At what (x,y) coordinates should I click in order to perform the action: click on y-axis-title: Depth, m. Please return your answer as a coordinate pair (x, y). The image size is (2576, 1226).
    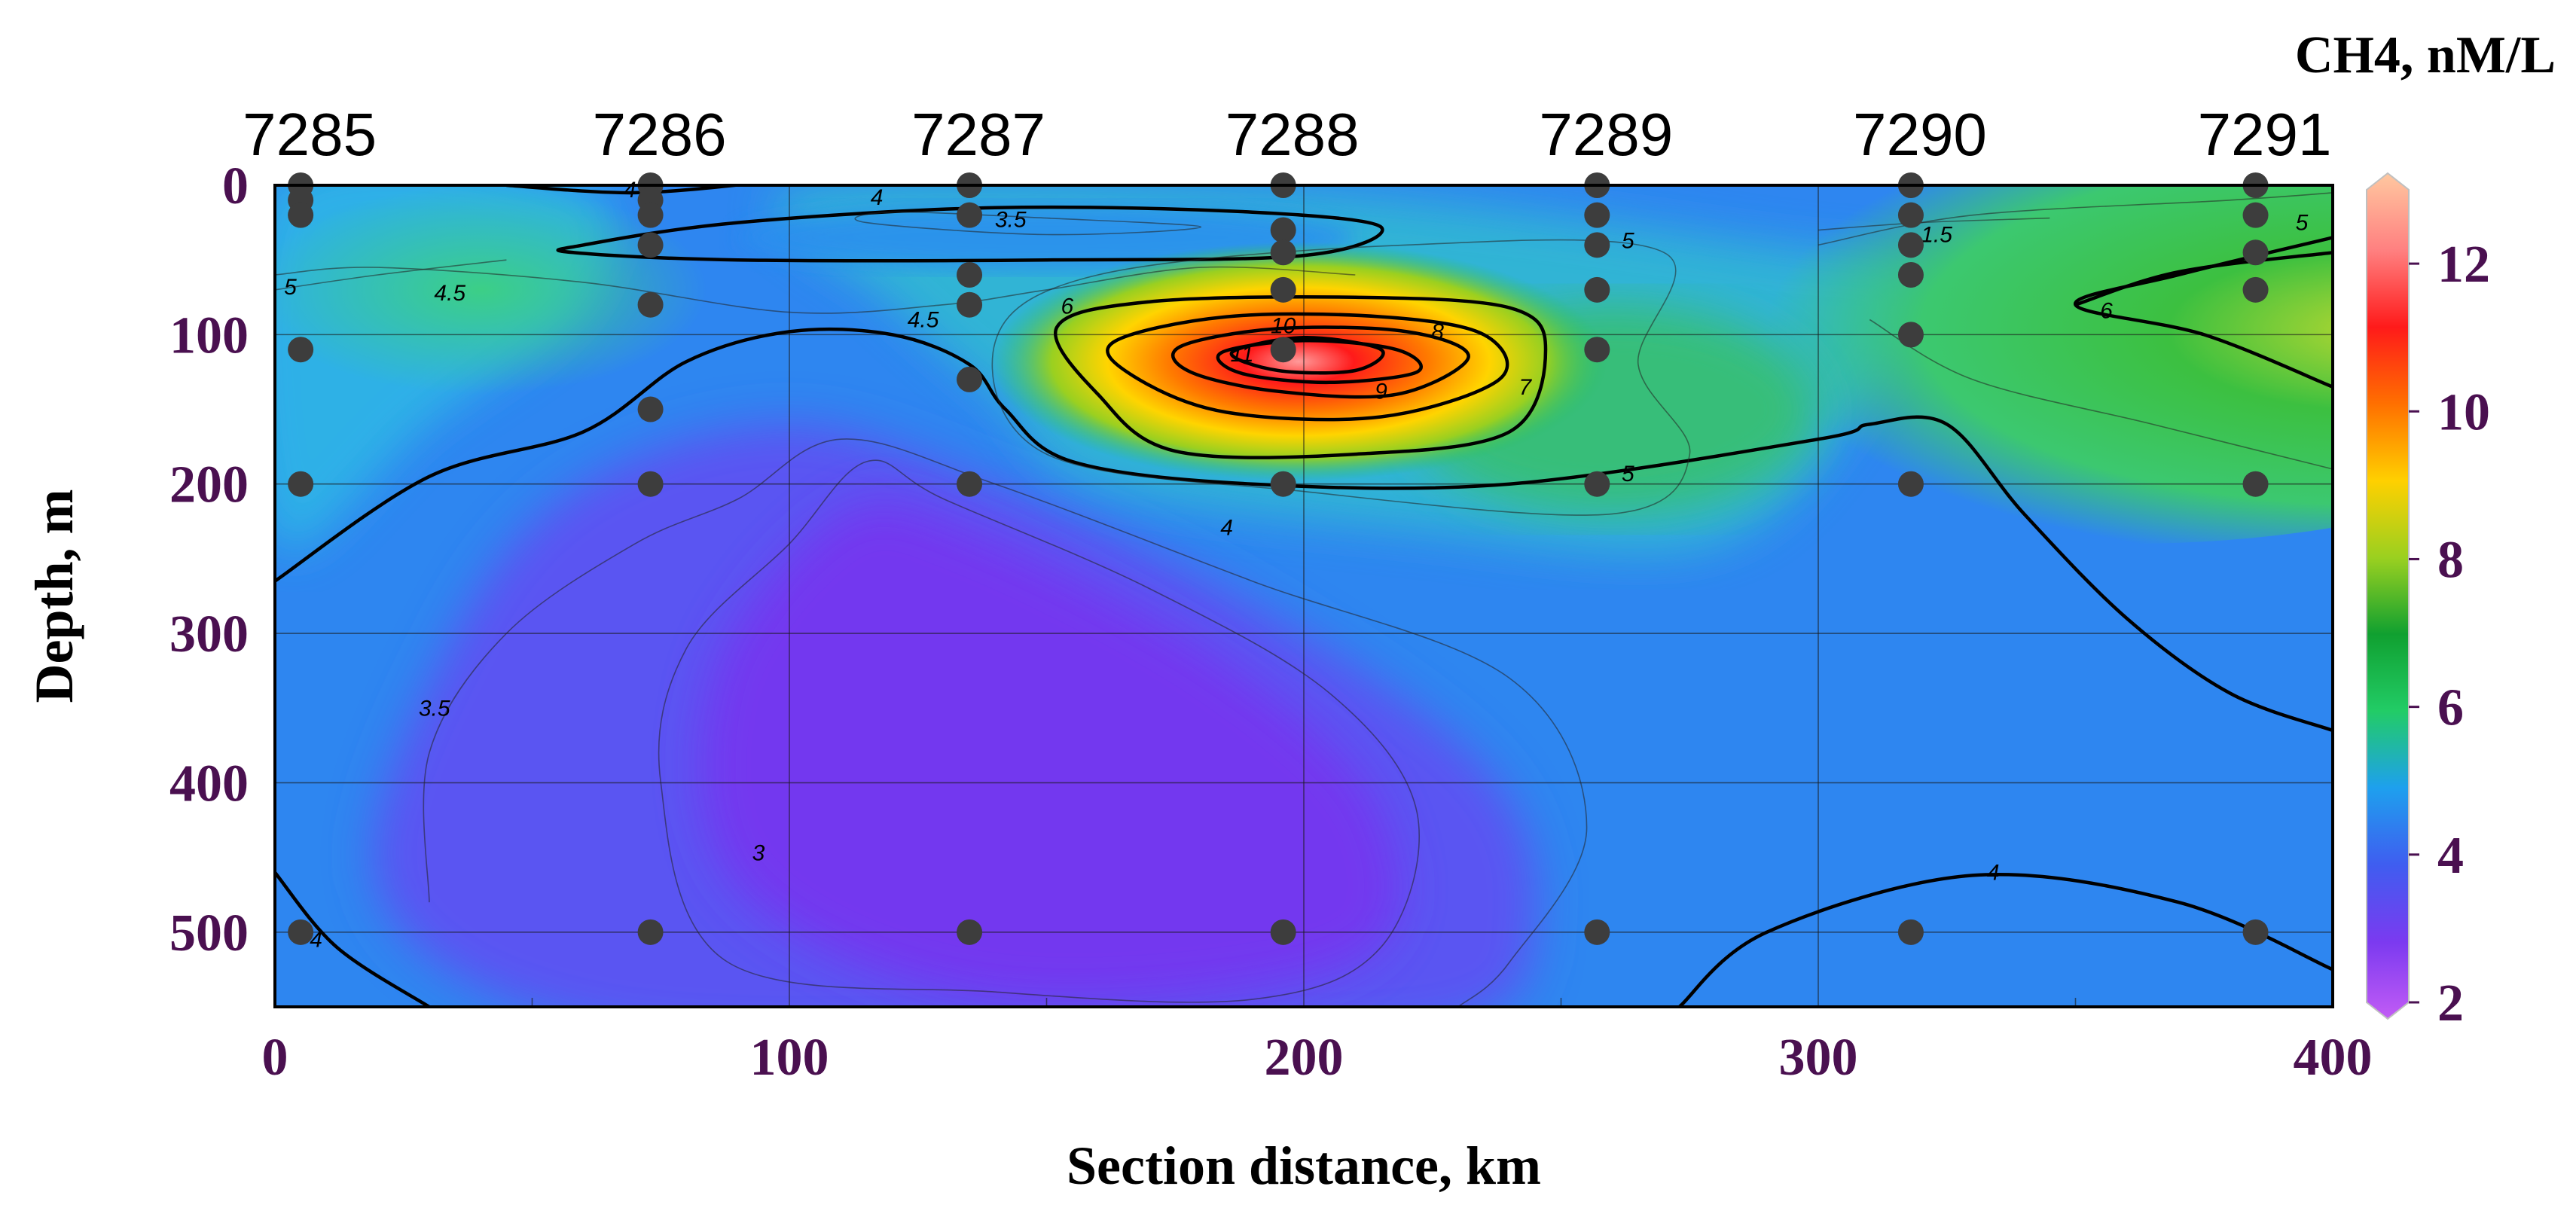
    Looking at the image, I should click on (54, 596).